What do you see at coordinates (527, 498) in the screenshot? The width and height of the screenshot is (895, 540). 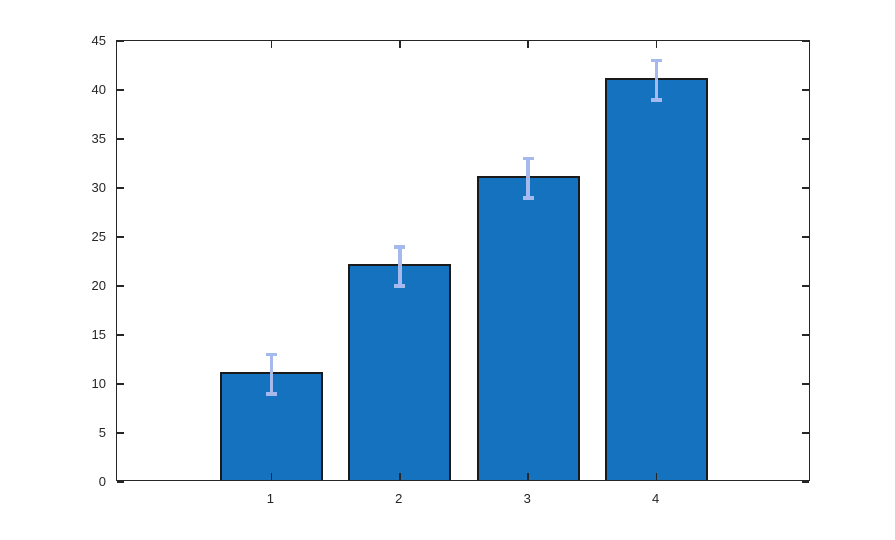 I see `x-tick-label: 3` at bounding box center [527, 498].